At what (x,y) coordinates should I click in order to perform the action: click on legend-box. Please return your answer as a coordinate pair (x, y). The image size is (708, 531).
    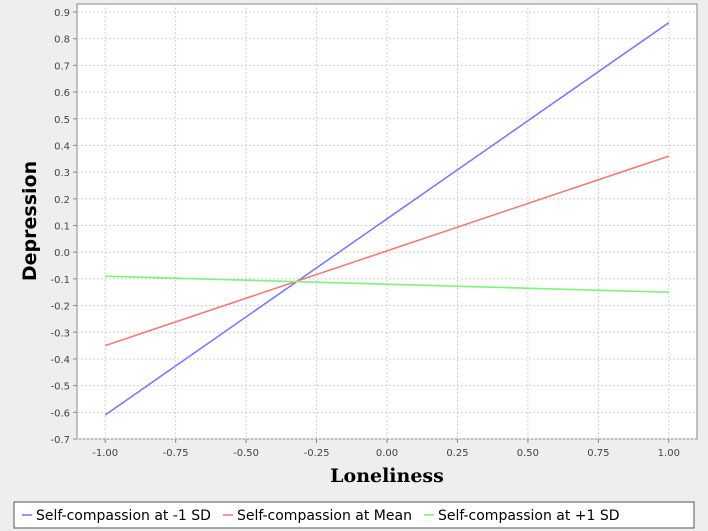
    Looking at the image, I should click on (354, 515).